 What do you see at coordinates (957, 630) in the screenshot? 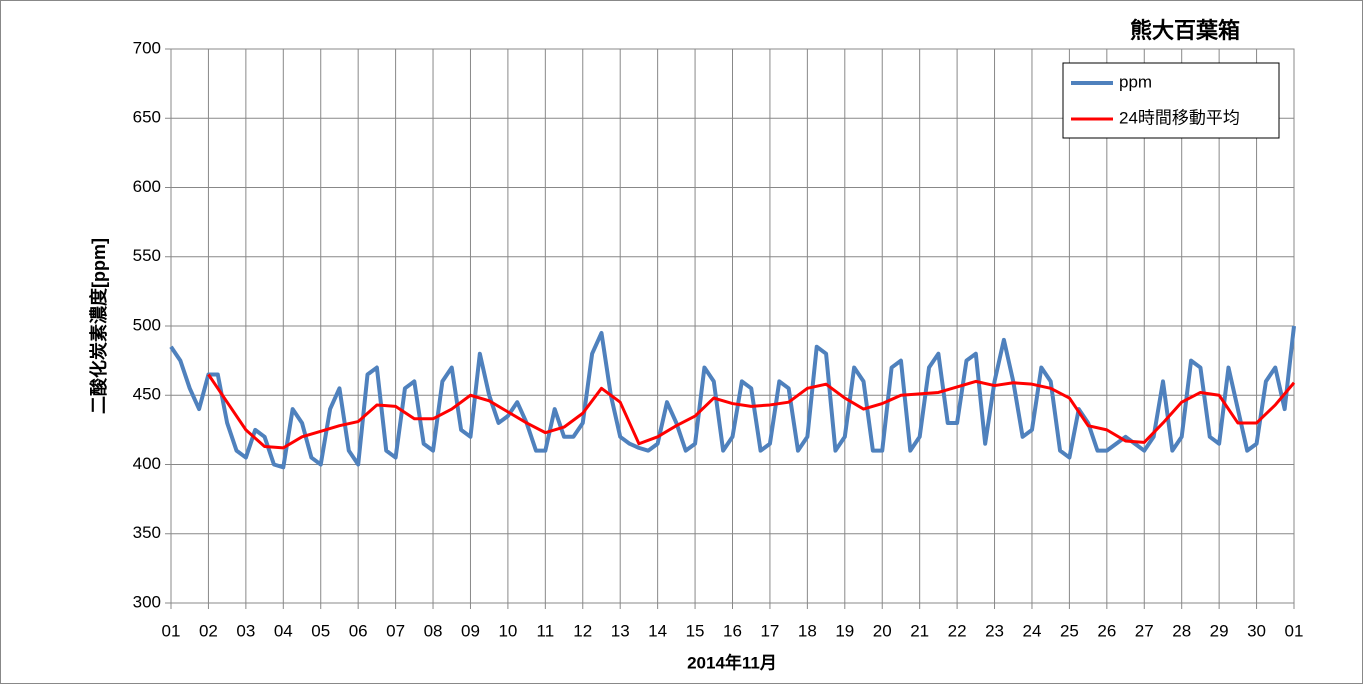
I see `x-tick-label: 22` at bounding box center [957, 630].